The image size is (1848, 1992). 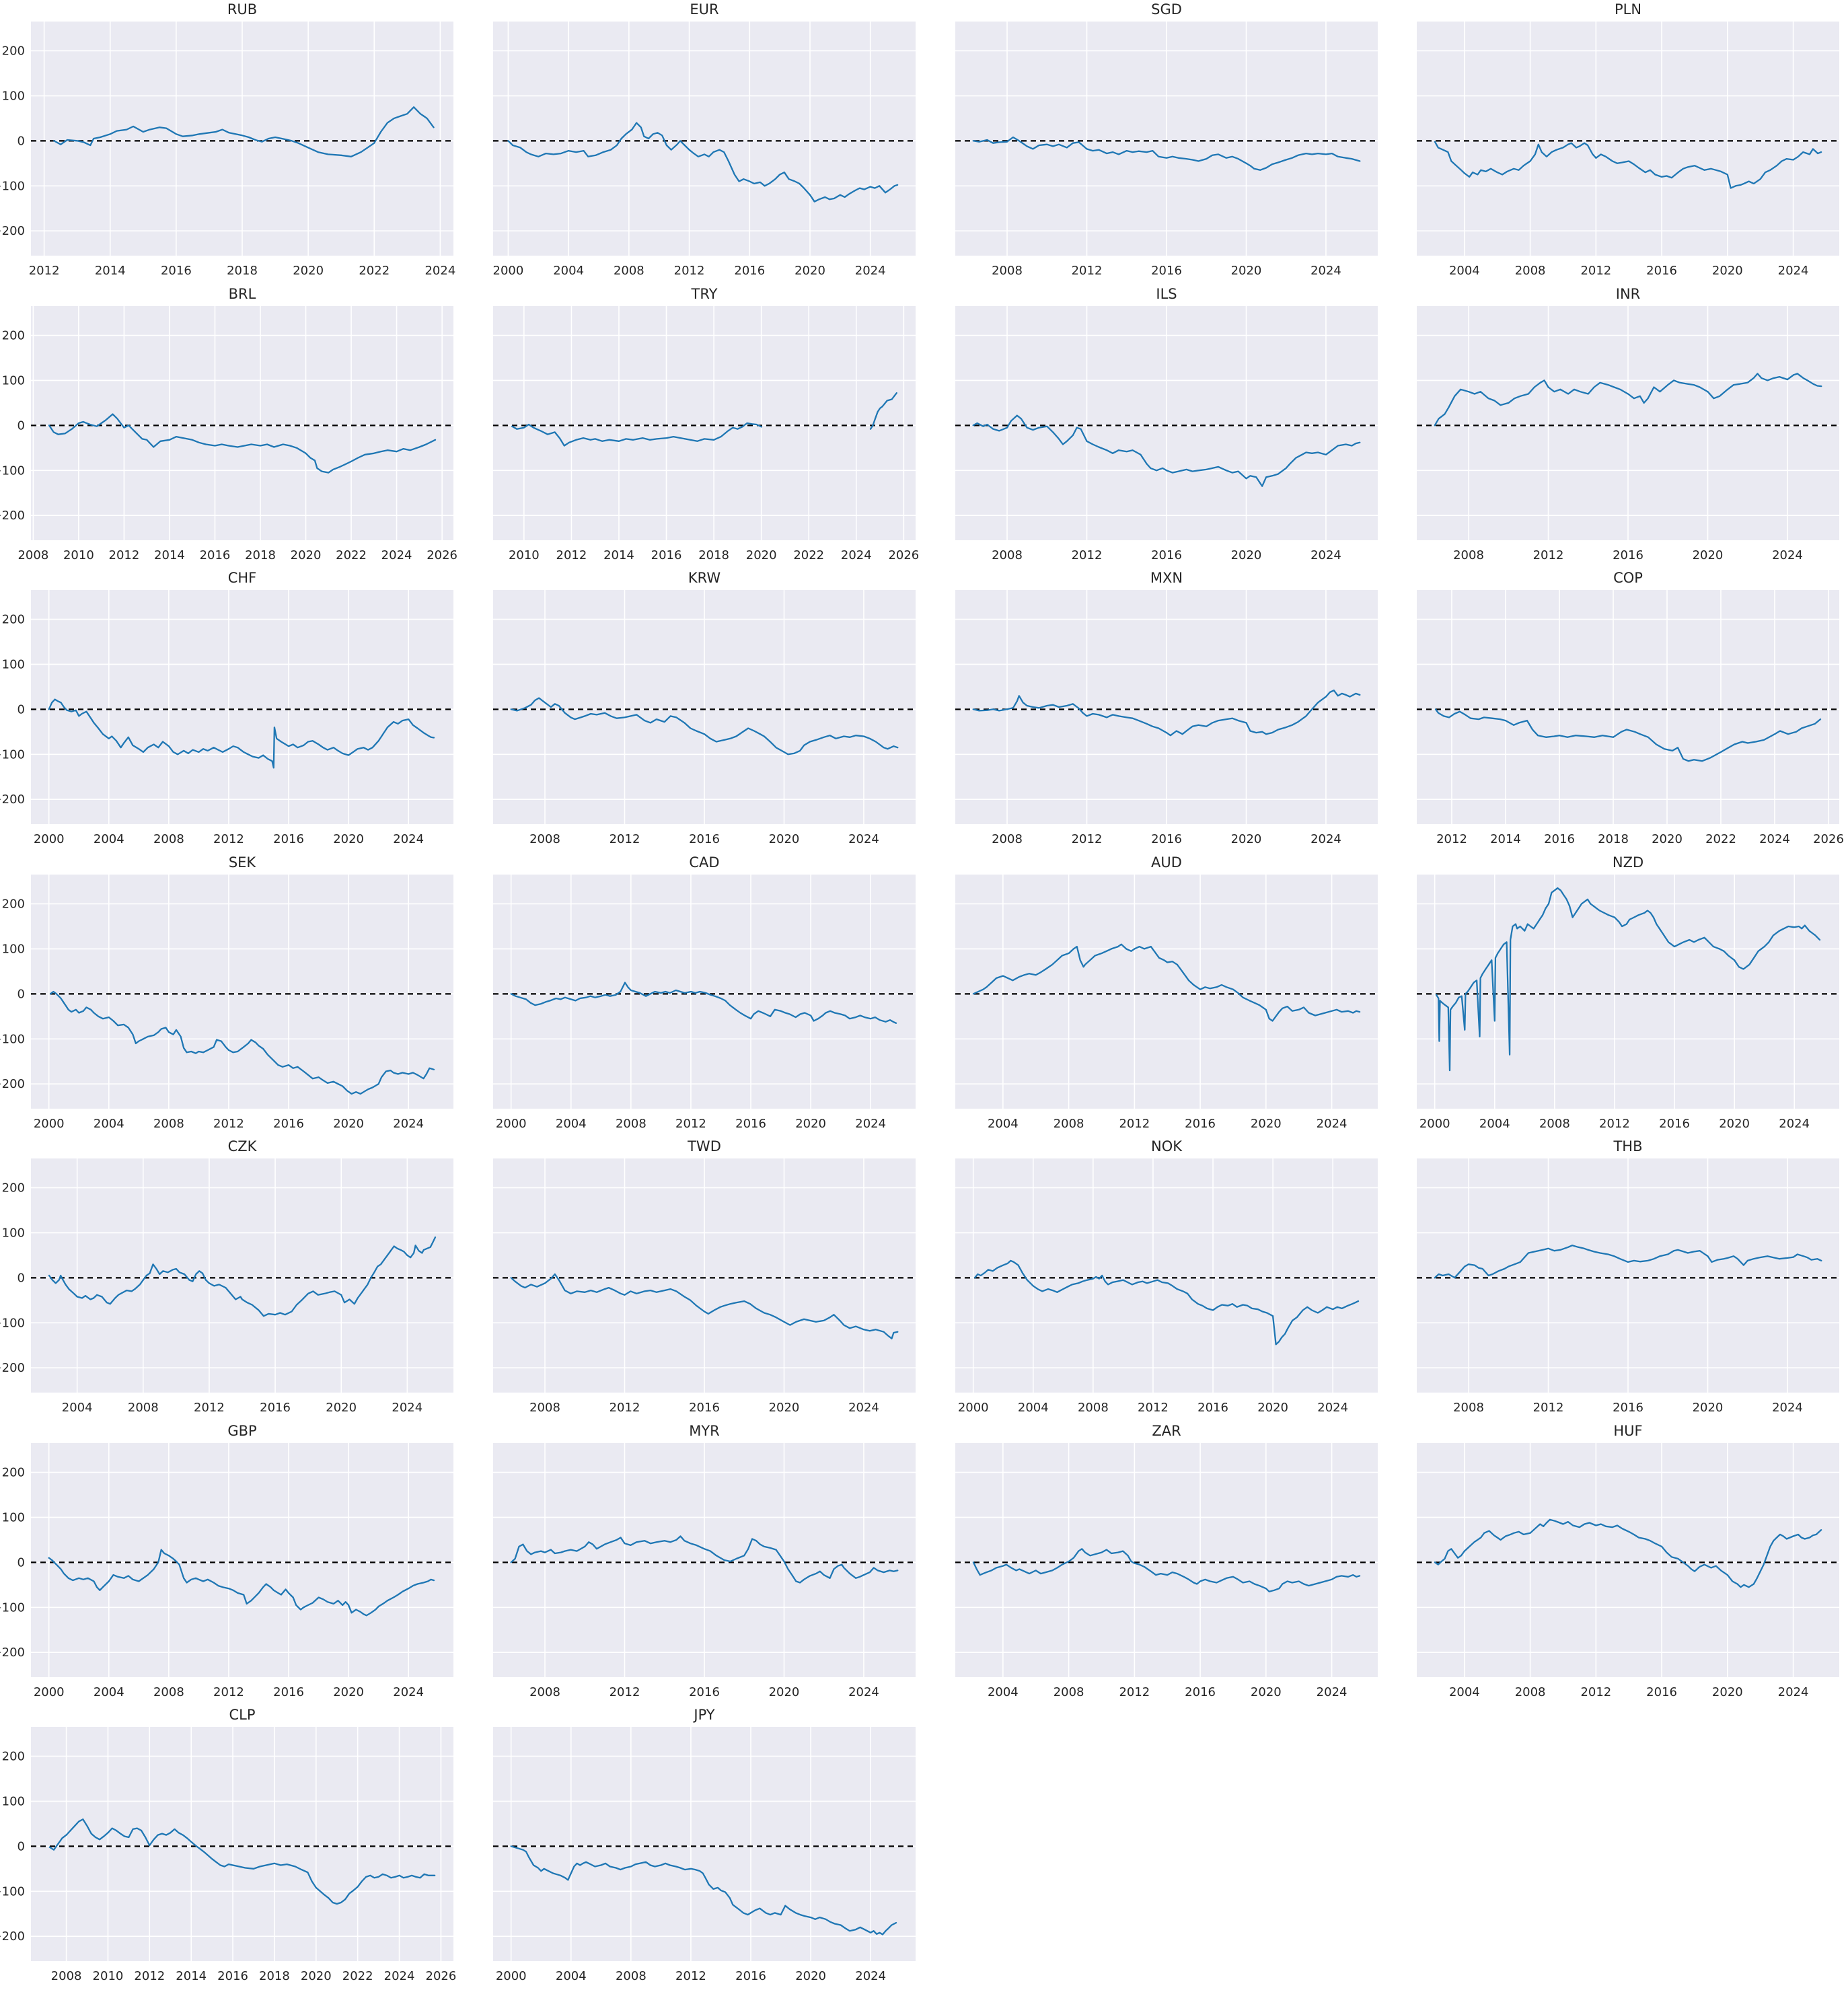 I want to click on chart-title: EUR, so click(x=704, y=9).